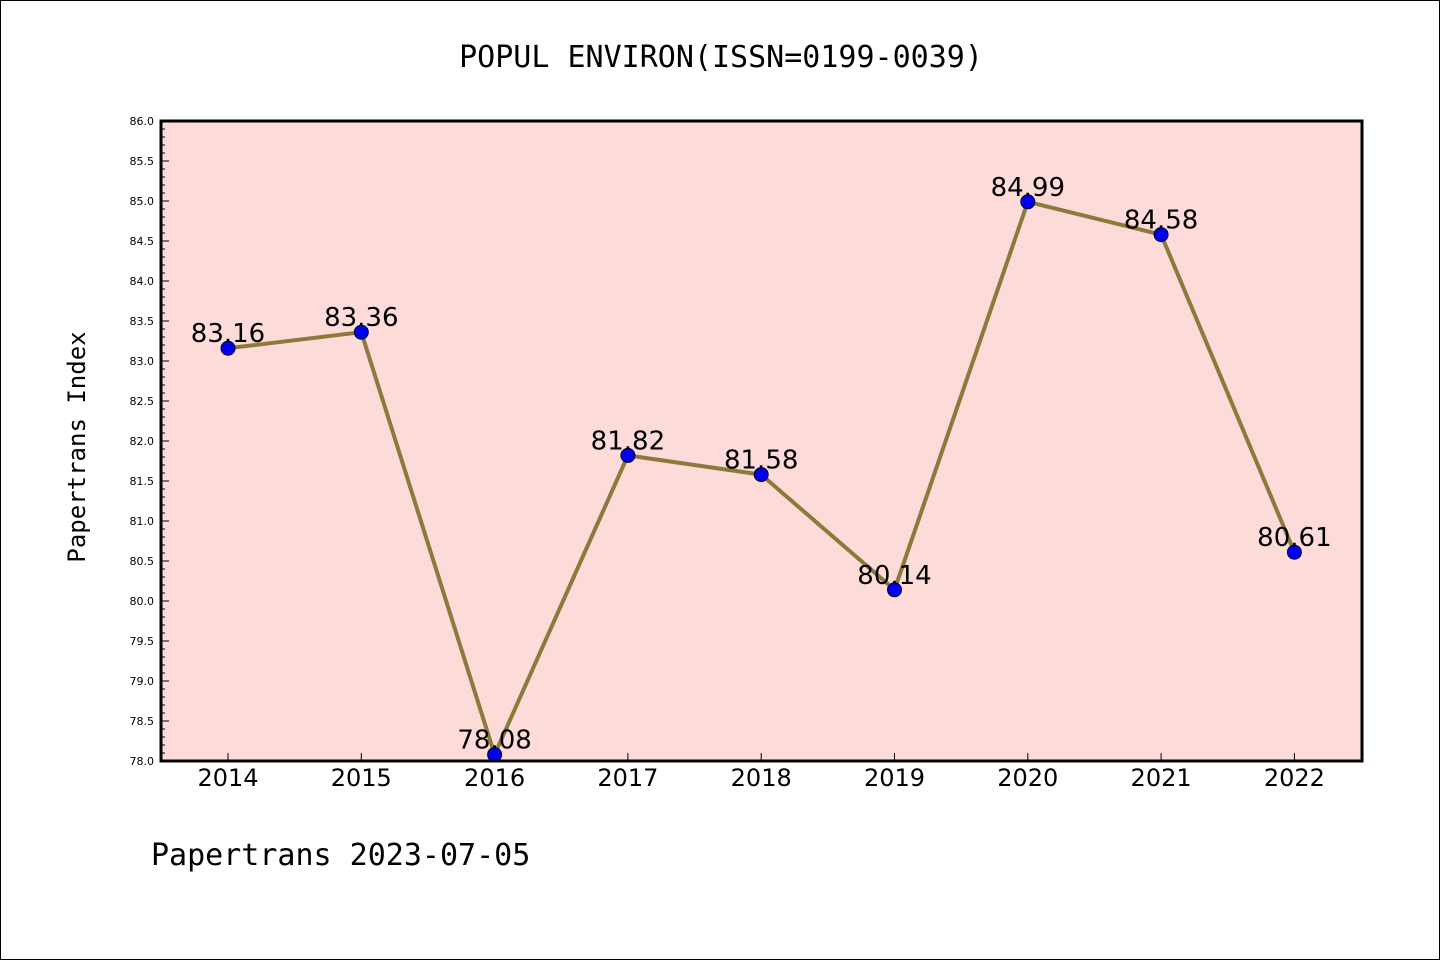 The image size is (1440, 961). I want to click on y-tick-label: 82.0, so click(142, 441).